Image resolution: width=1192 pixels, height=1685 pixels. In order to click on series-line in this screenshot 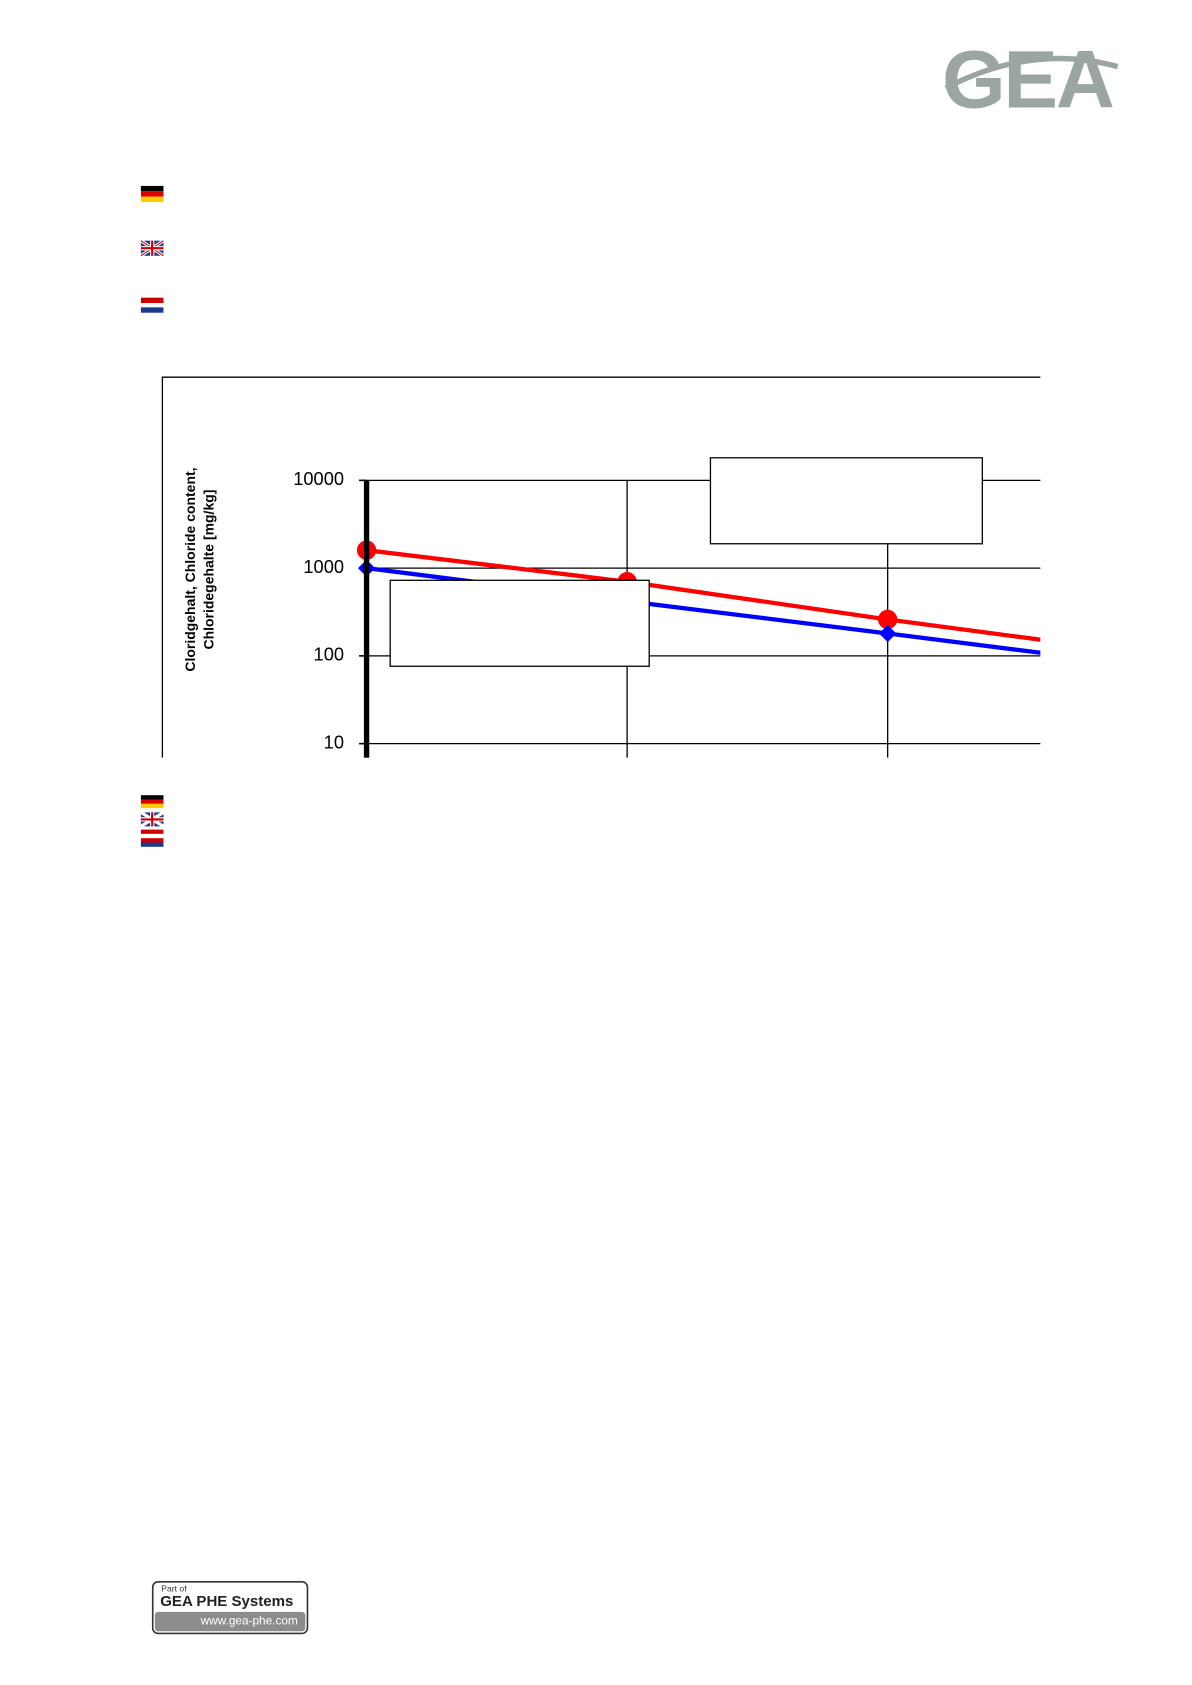, I will do `click(703, 595)`.